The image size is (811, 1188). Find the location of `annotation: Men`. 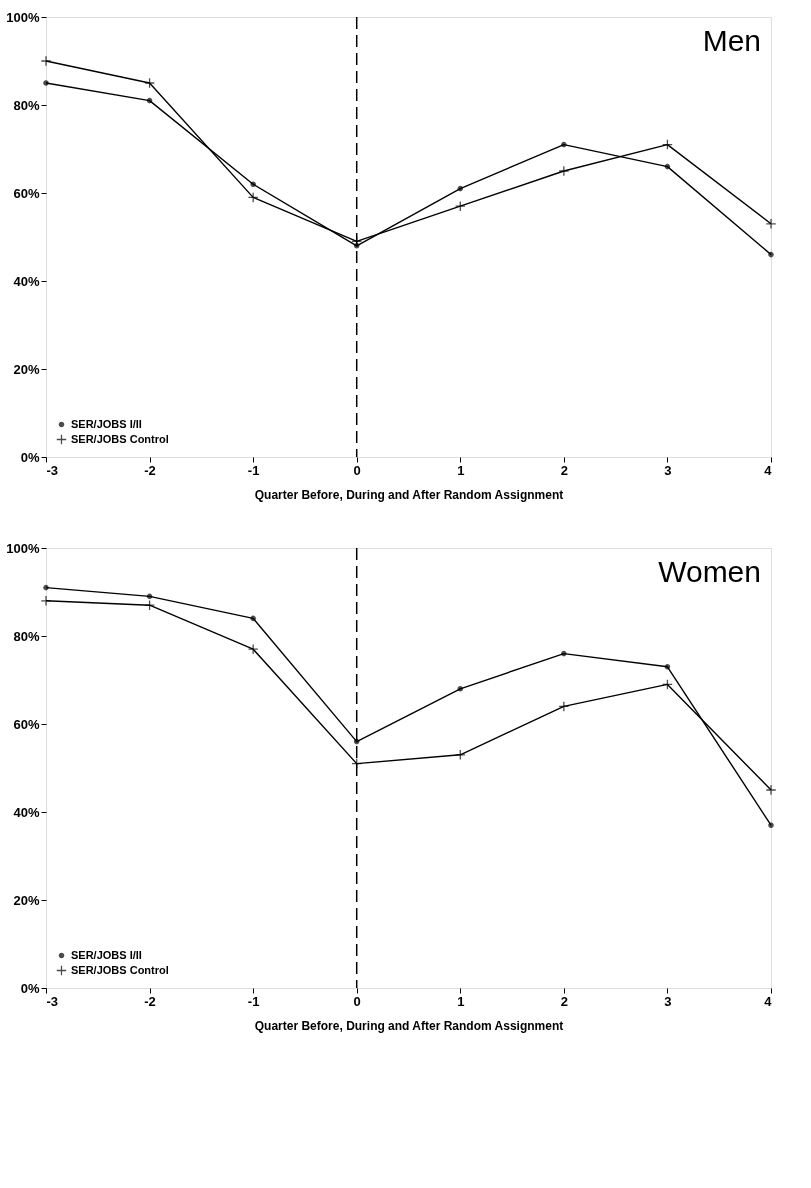

annotation: Men is located at coordinates (731, 40).